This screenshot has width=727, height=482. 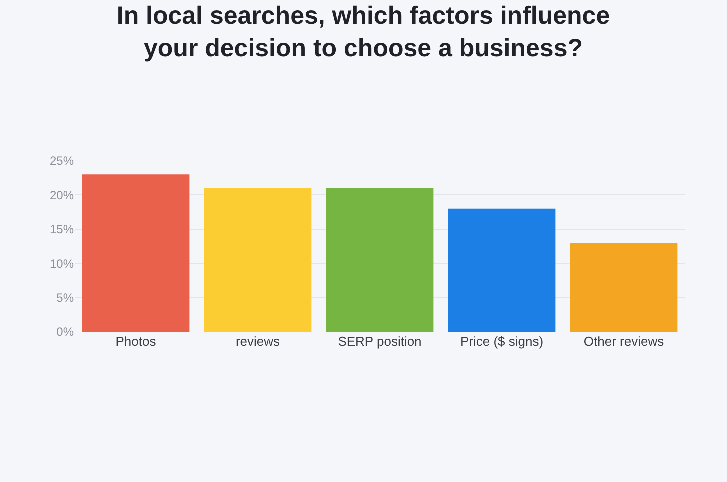 I want to click on y-tick-label: 25%, so click(x=62, y=161).